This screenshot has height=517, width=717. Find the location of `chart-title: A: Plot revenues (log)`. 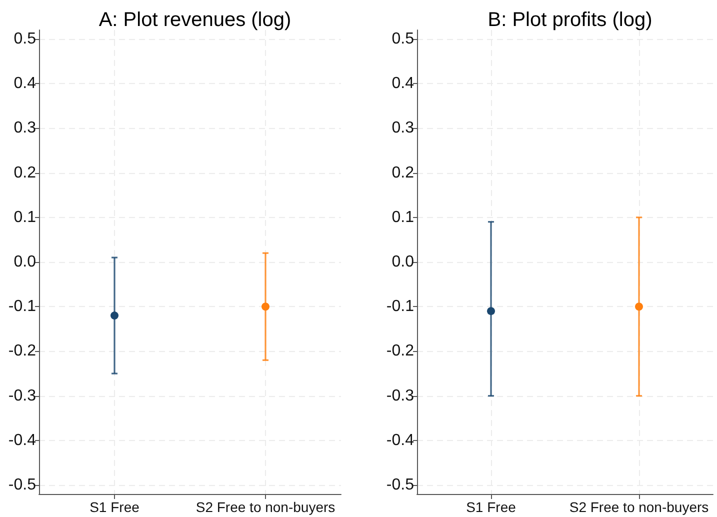

chart-title: A: Plot revenues (log) is located at coordinates (195, 20).